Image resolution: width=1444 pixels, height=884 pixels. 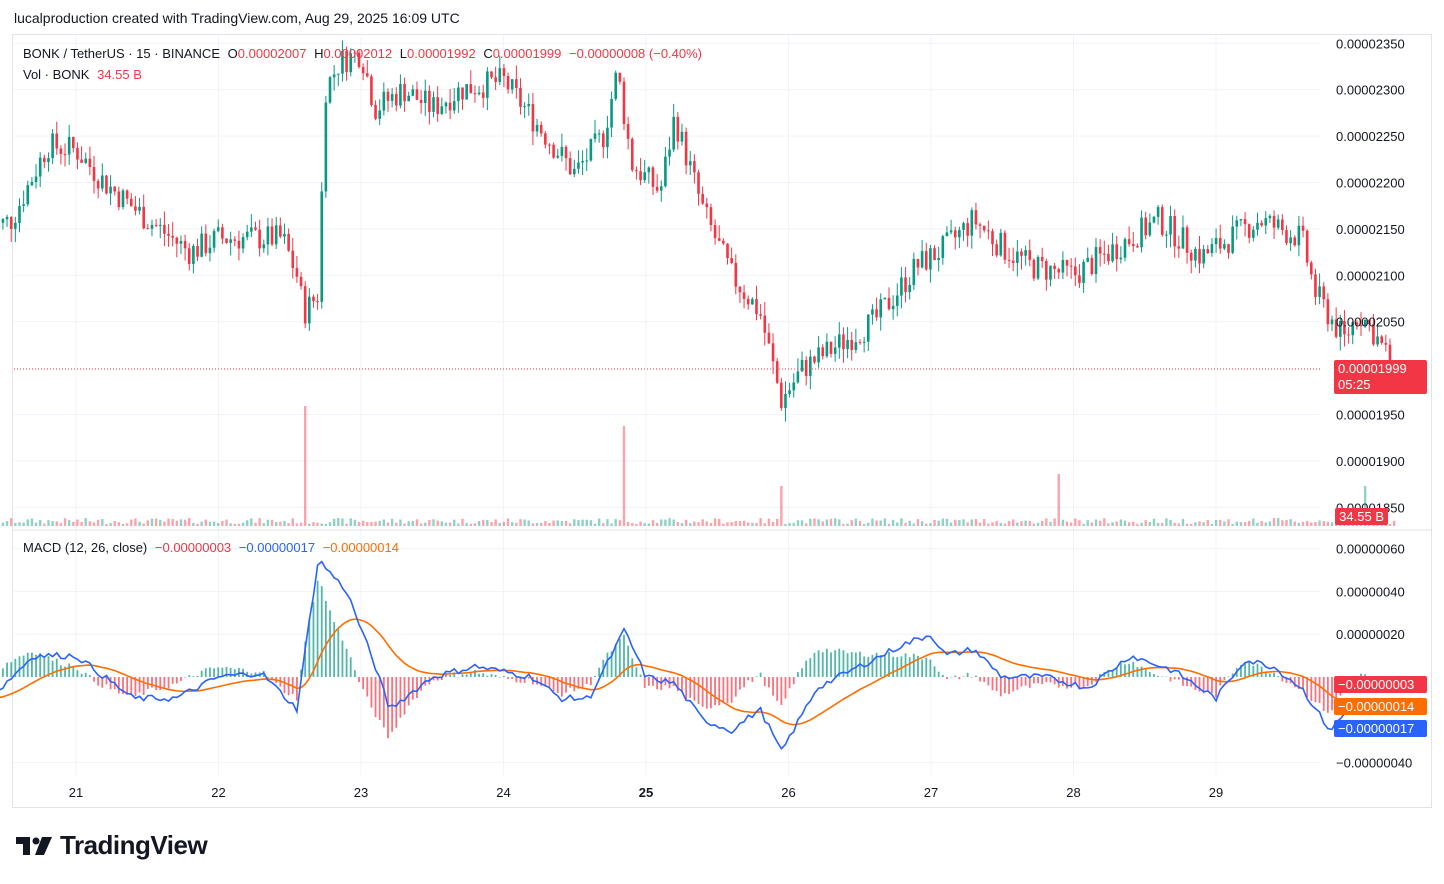 What do you see at coordinates (1354, 384) in the screenshot?
I see `bar-countdown: 05:25` at bounding box center [1354, 384].